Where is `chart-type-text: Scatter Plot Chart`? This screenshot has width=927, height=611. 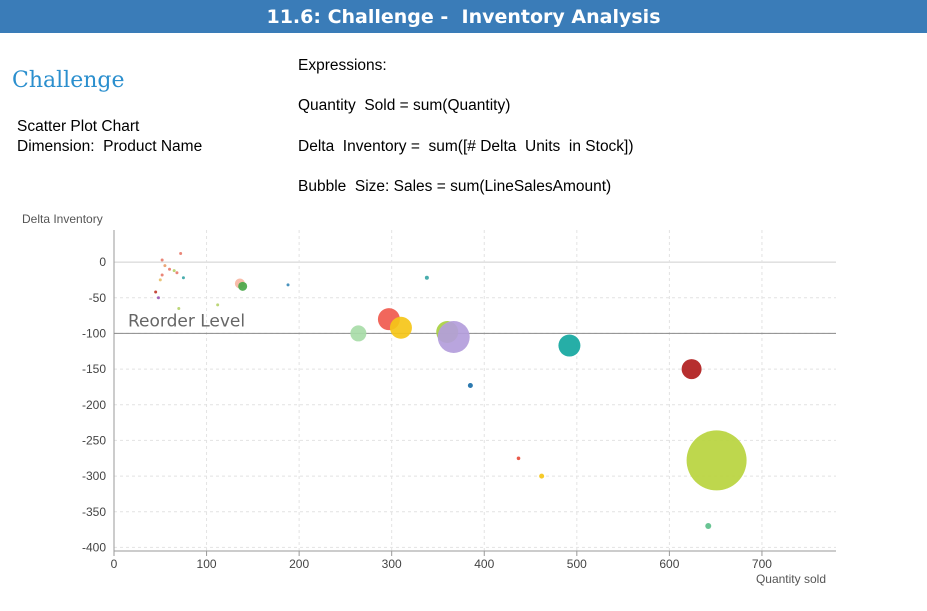
chart-type-text: Scatter Plot Chart is located at coordinates (78, 126).